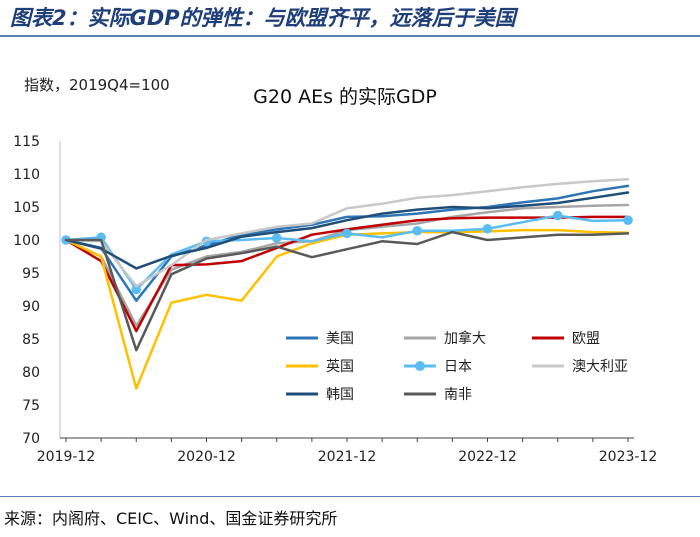  Describe the element at coordinates (438, 367) in the screenshot. I see `legend-item: 日本` at that location.